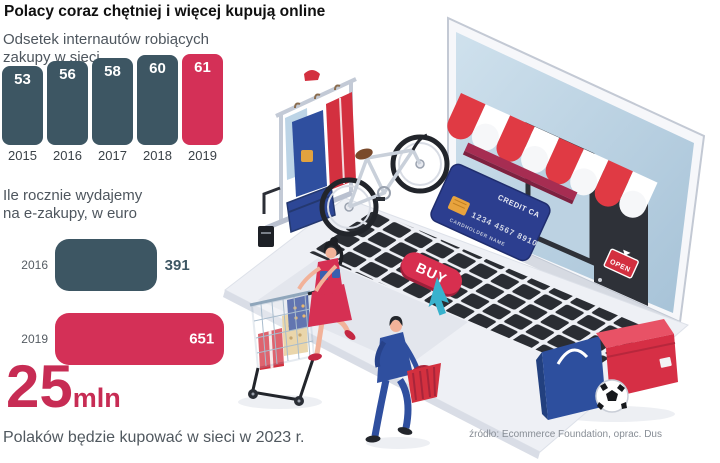  I want to click on bar-2019: 61 2019, so click(202, 108).